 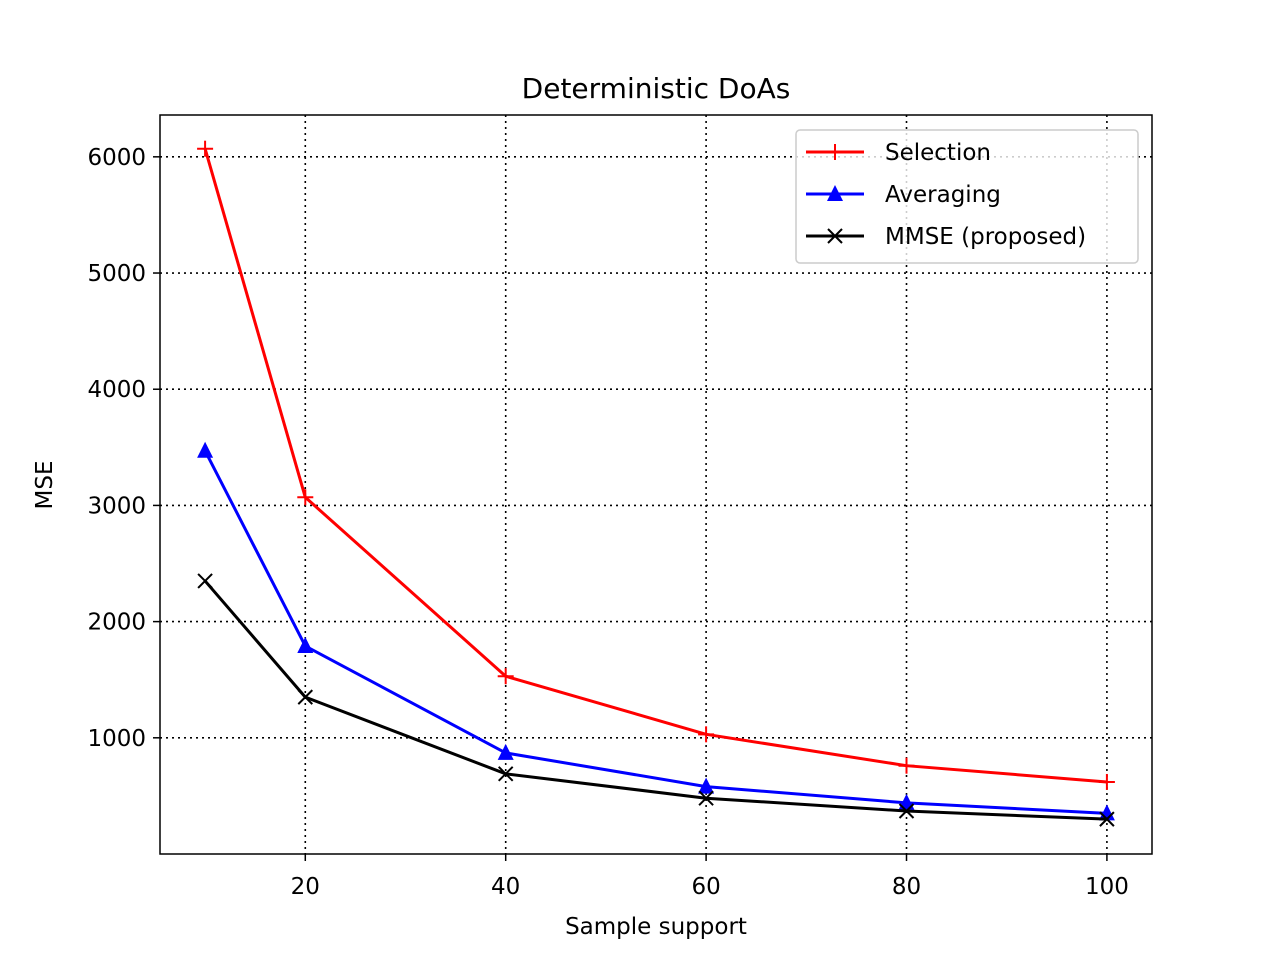 What do you see at coordinates (943, 195) in the screenshot?
I see `legend-label: Averaging` at bounding box center [943, 195].